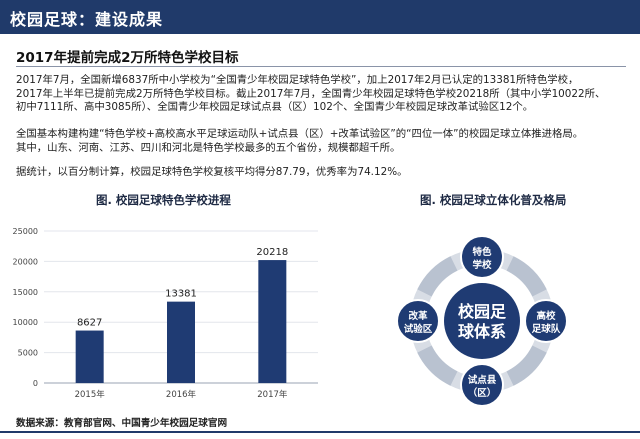  I want to click on section-title: 2017年提前完成2万所特色学校目标, so click(127, 58).